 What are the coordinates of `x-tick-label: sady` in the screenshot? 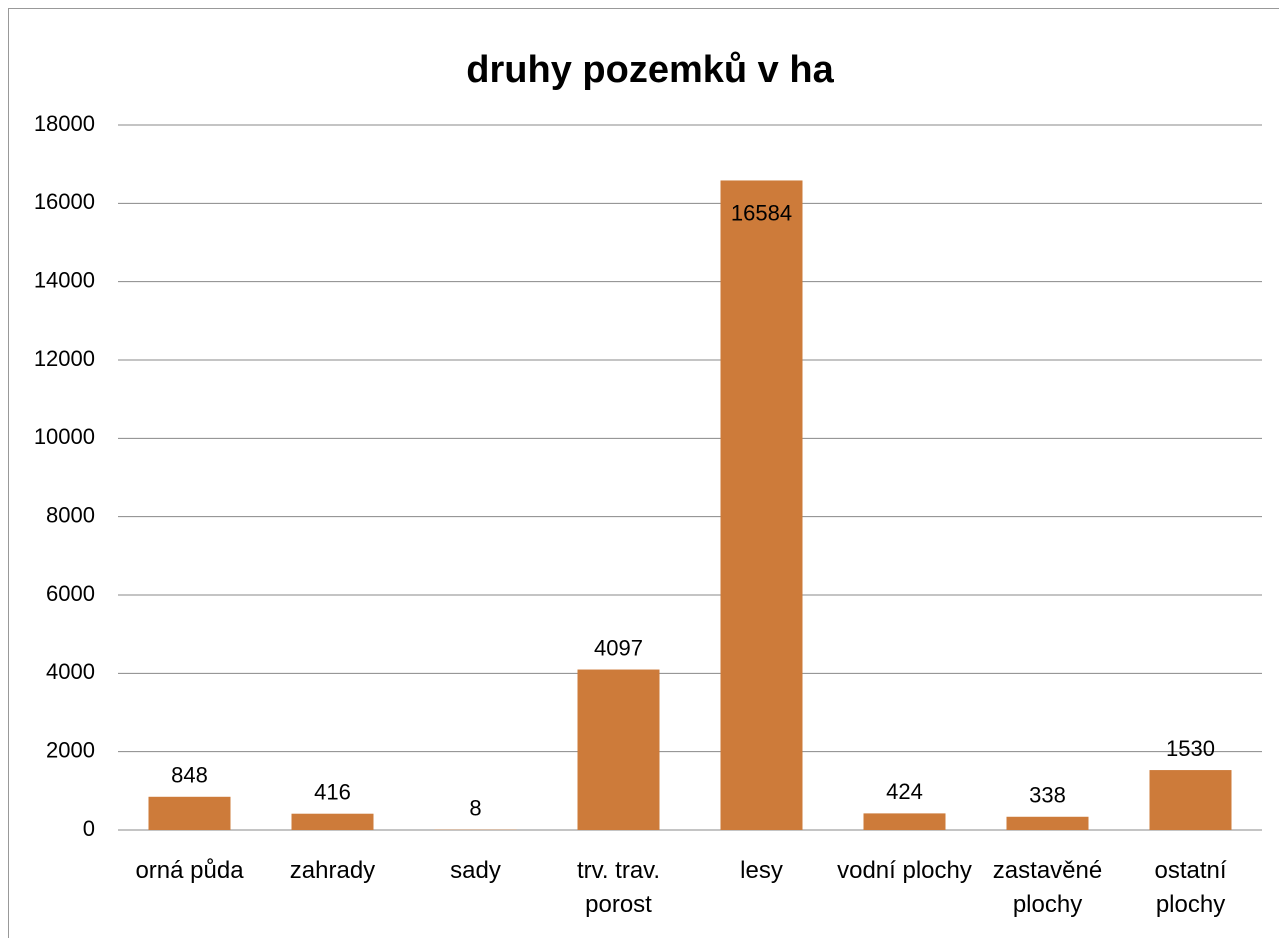 It's located at (475, 870).